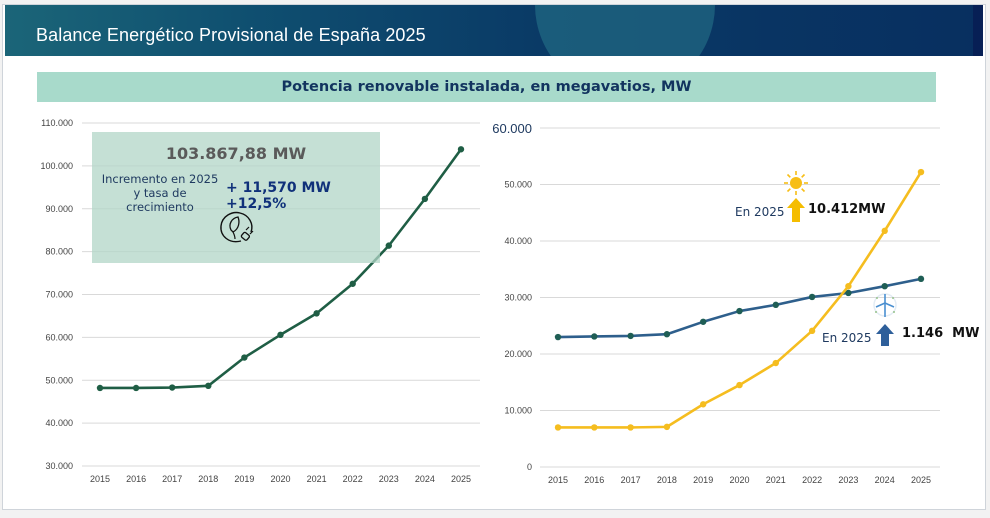 This screenshot has height=518, width=990. I want to click on increment-label-line2: y tasa de crecimiento, so click(160, 200).